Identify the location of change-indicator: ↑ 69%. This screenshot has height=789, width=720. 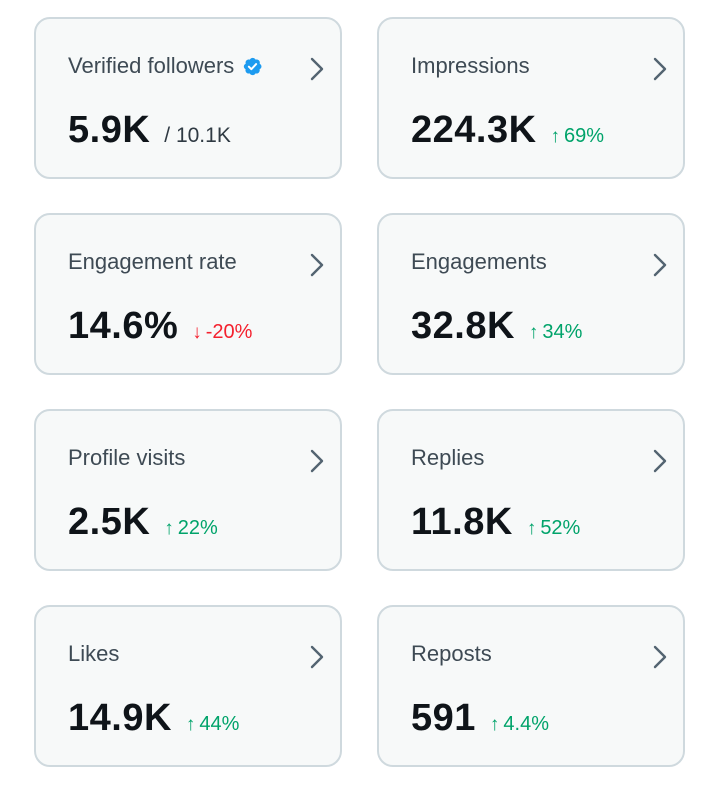
(578, 136).